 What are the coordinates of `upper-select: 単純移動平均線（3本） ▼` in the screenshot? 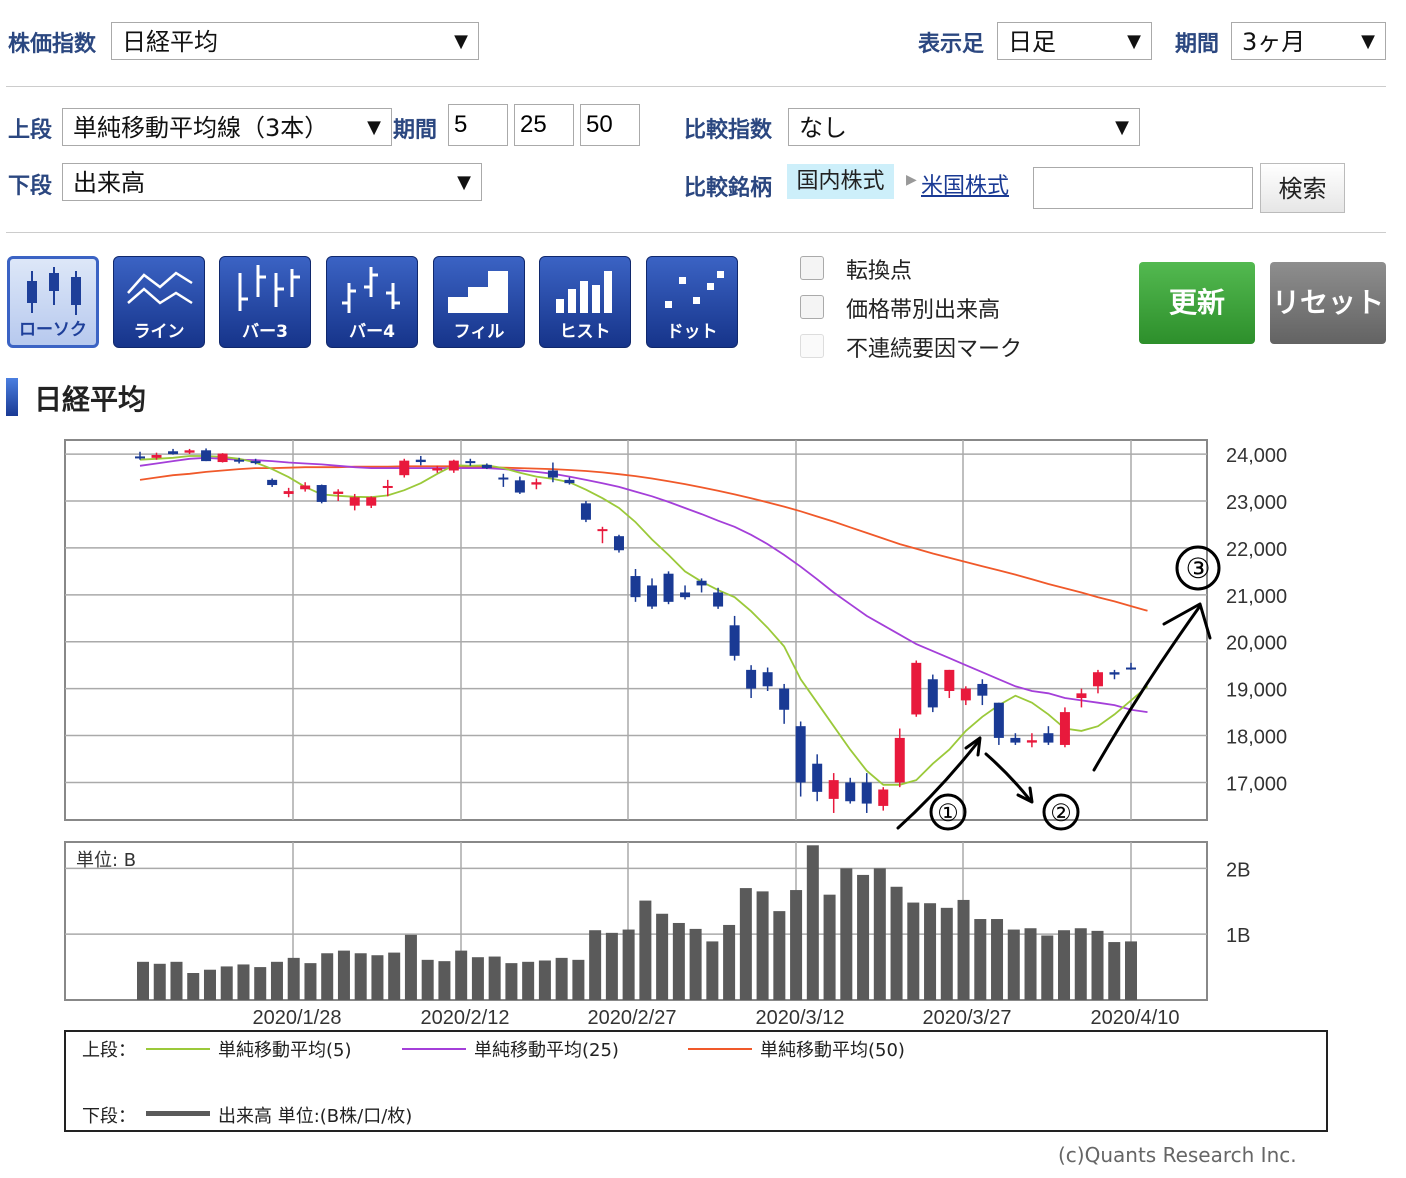 It's located at (227, 127).